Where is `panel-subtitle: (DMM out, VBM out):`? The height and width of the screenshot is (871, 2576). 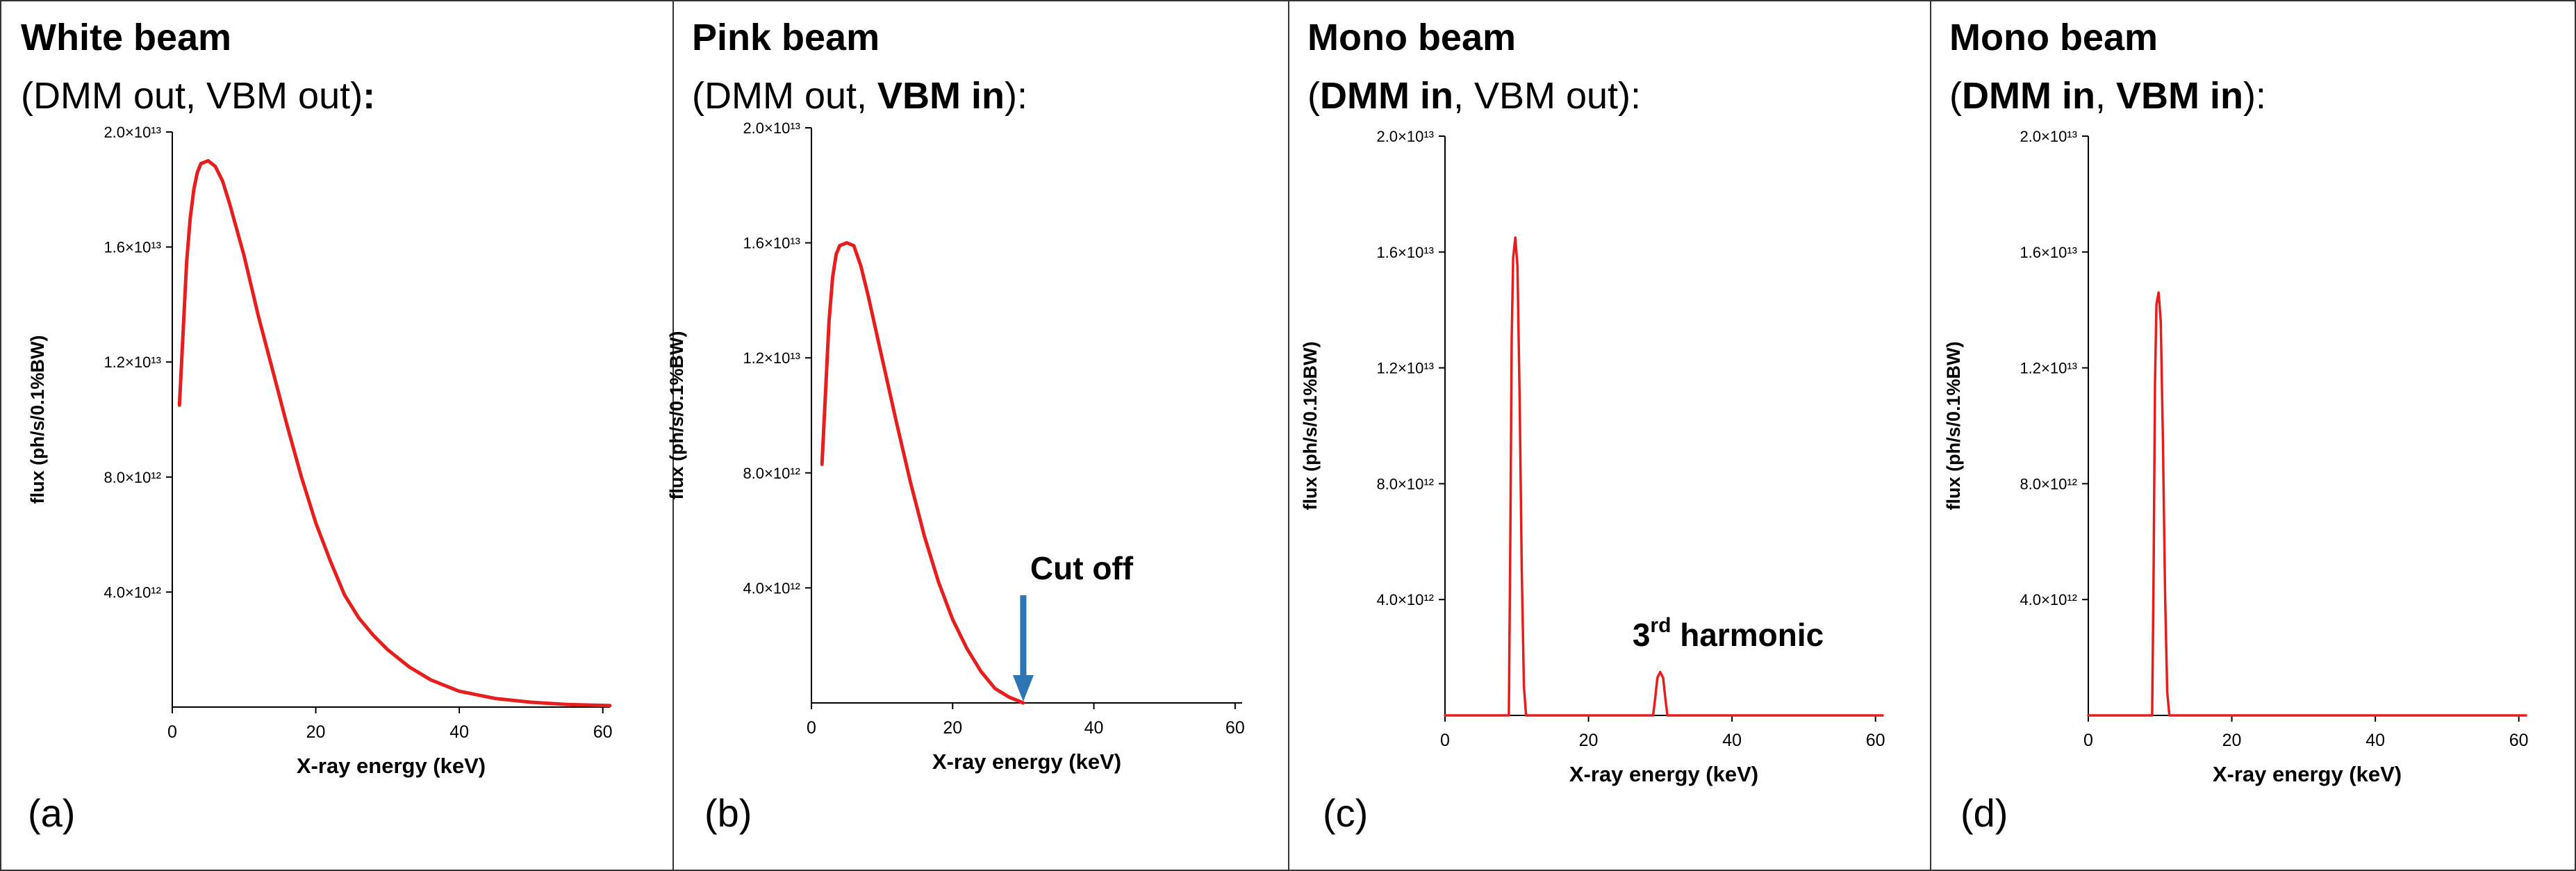 panel-subtitle: (DMM out, VBM out): is located at coordinates (198, 96).